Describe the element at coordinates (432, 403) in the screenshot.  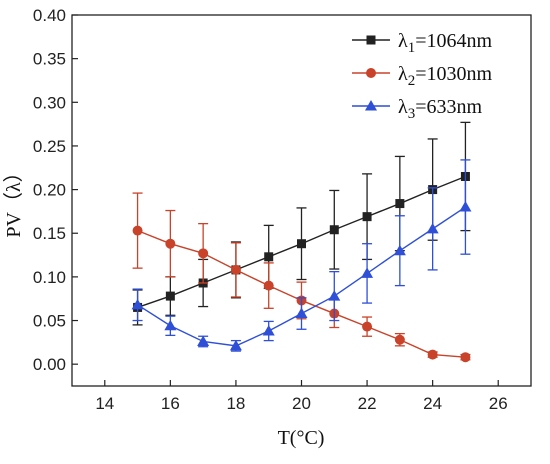
I see `x-tick-label: 24` at that location.